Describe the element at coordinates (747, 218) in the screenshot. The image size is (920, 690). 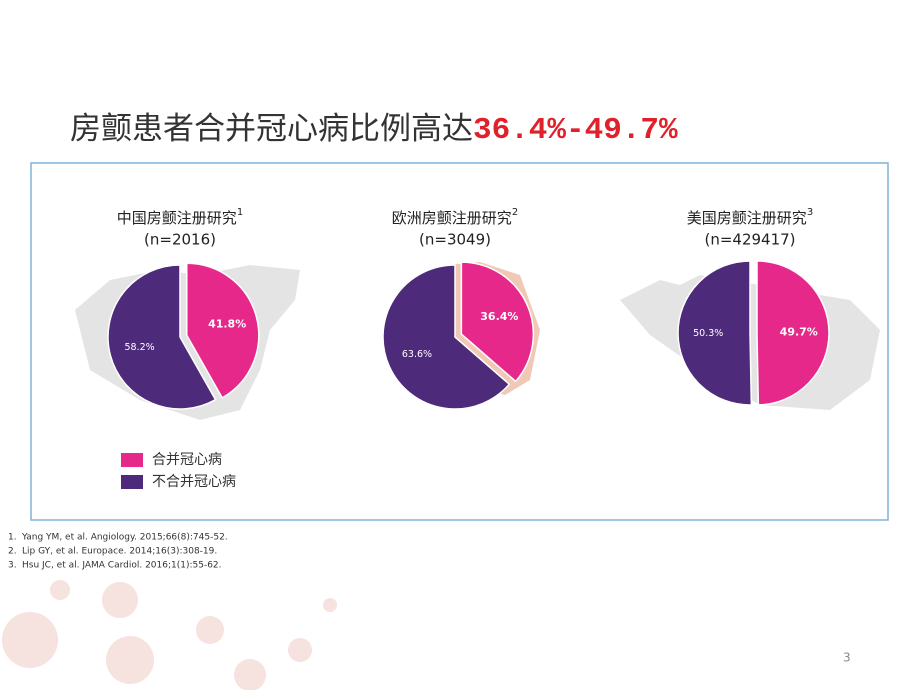
I see `chart-title-text: 美国房颤注册研究` at that location.